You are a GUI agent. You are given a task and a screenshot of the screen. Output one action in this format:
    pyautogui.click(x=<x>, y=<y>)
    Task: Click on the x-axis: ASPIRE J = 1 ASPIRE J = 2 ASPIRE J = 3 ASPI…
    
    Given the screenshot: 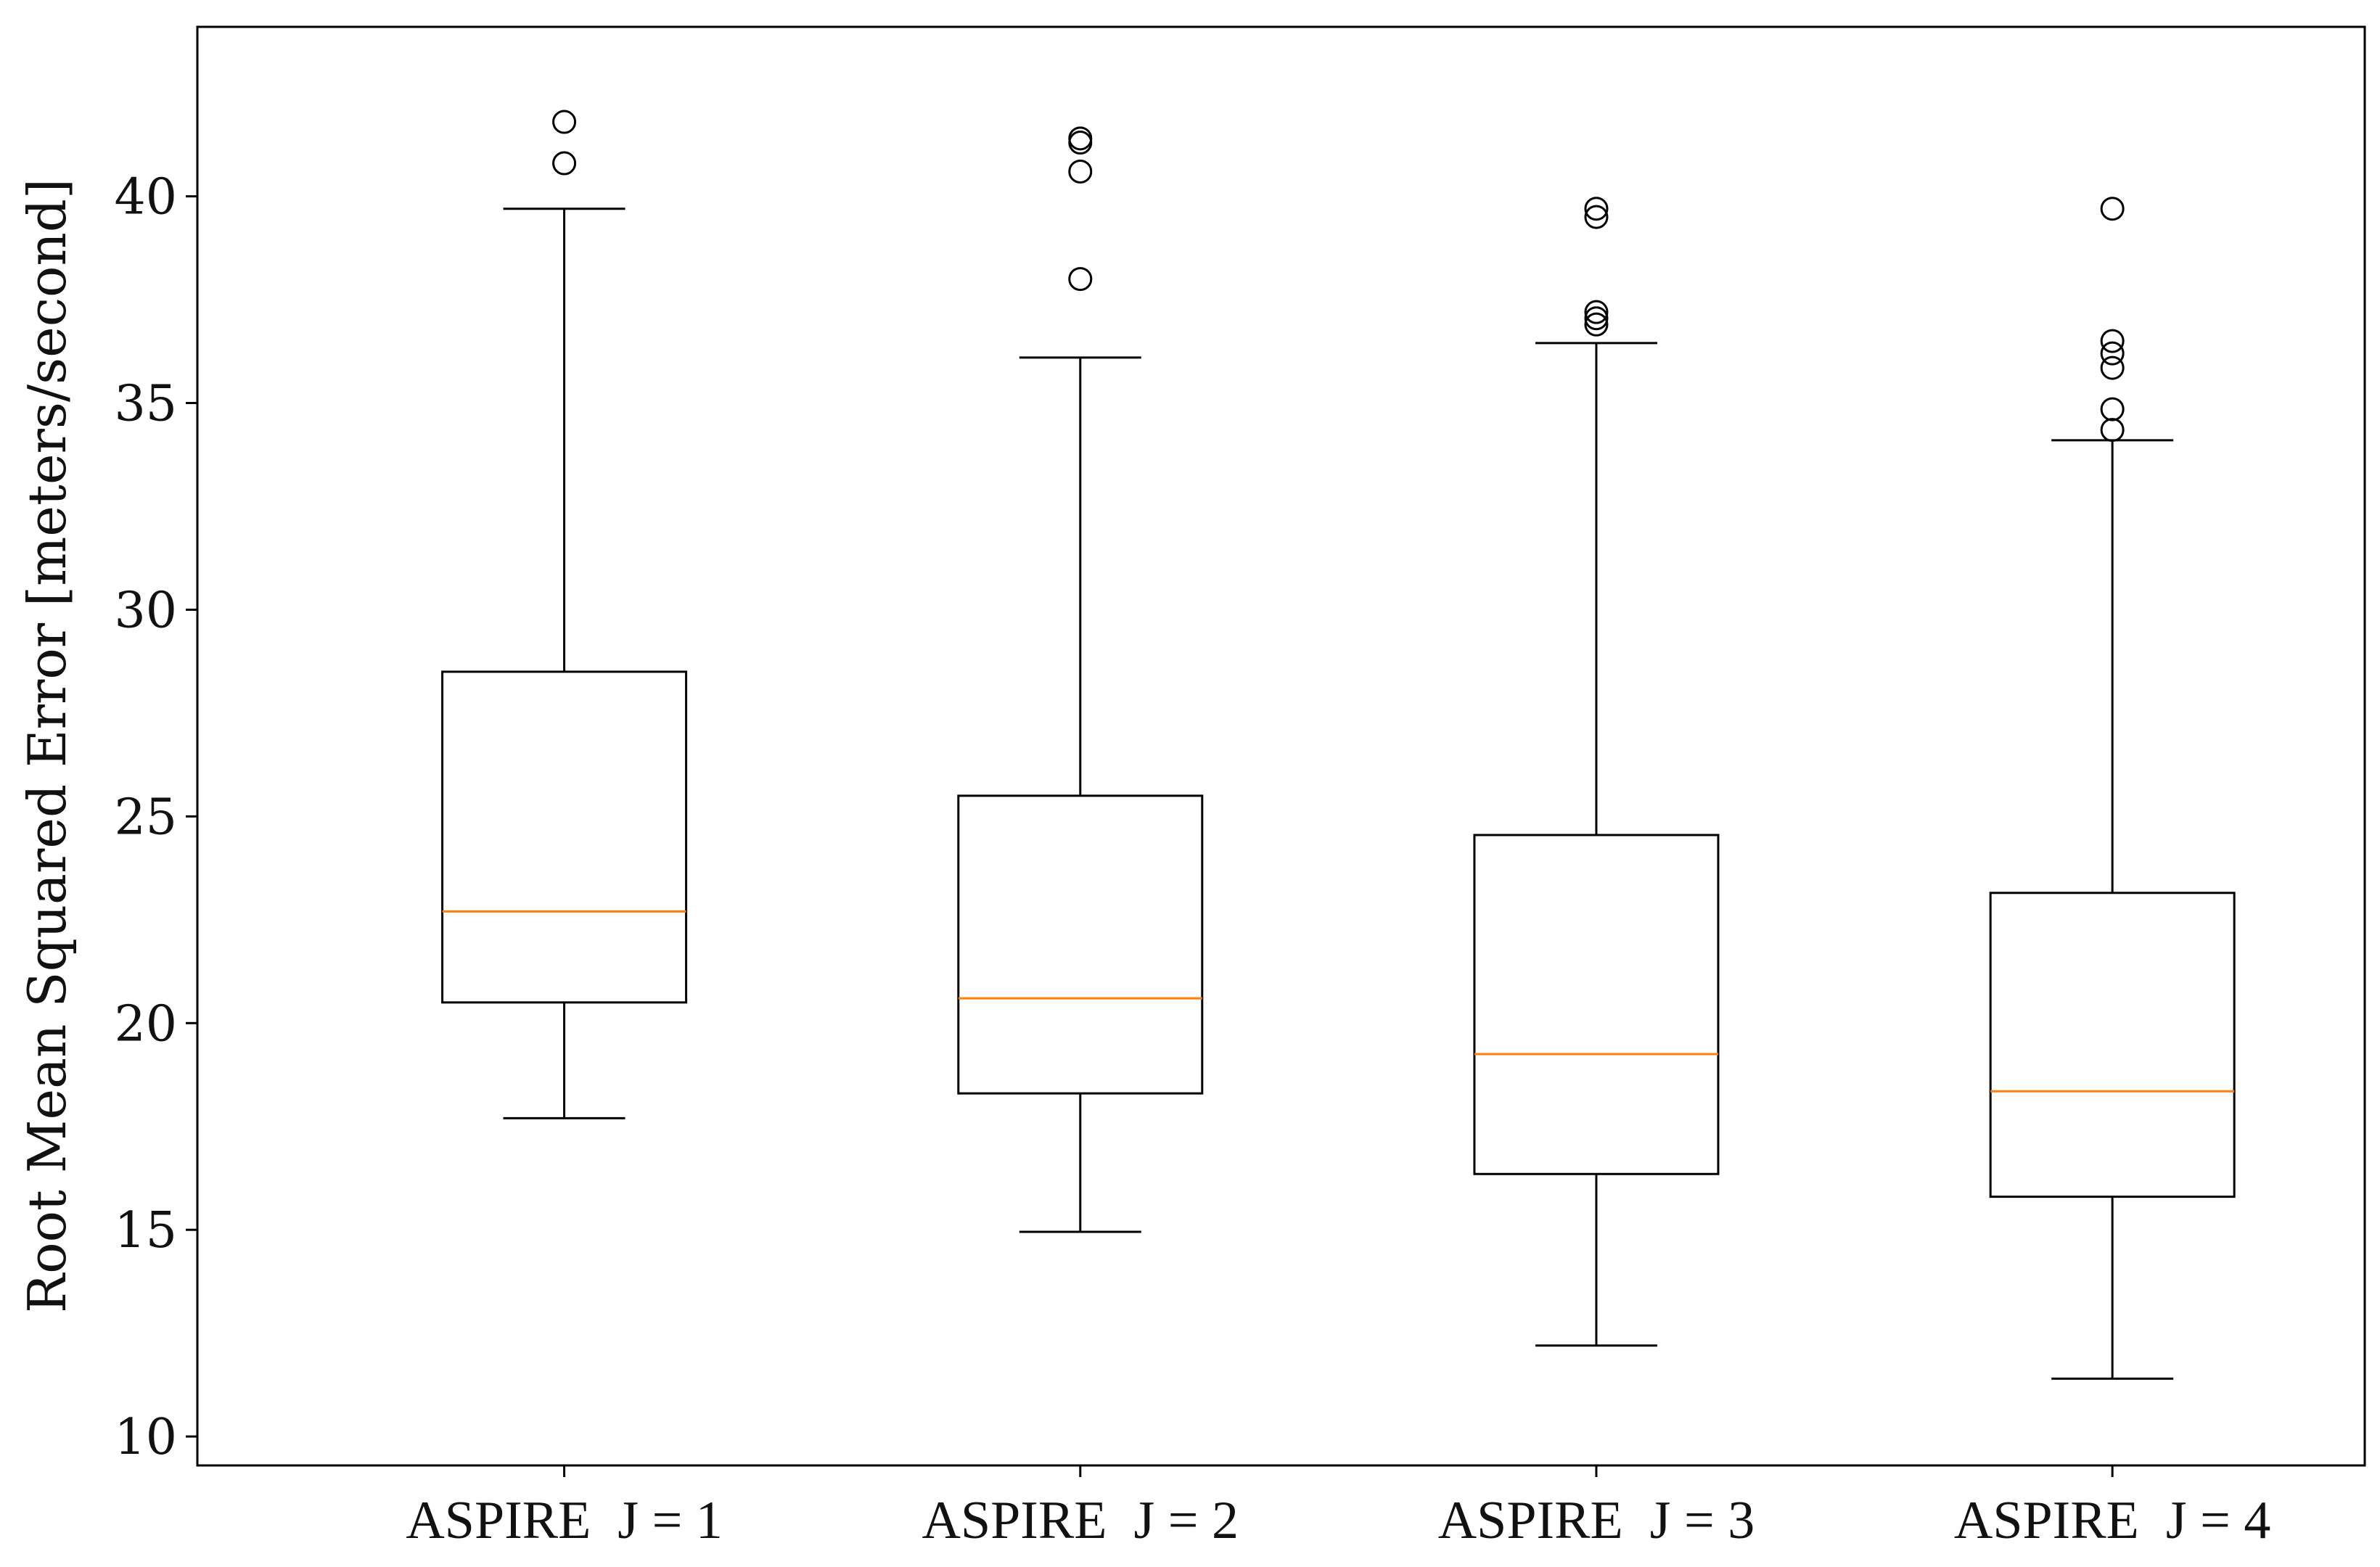 What is the action you would take?
    pyautogui.click(x=1338, y=1507)
    